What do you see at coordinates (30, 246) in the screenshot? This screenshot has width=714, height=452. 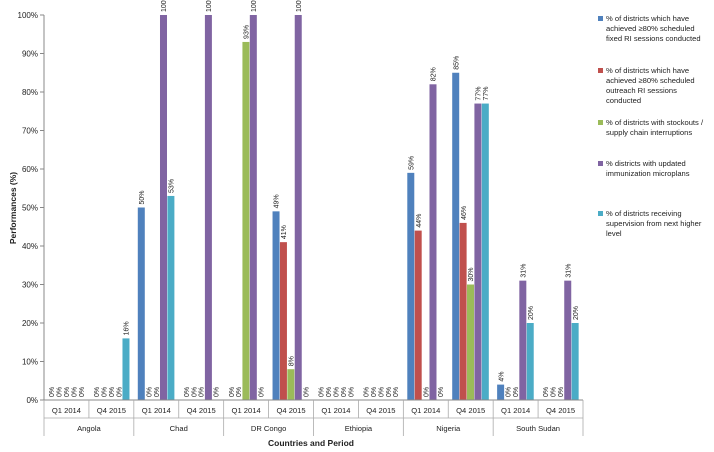 I see `y-tick-label: 40%` at bounding box center [30, 246].